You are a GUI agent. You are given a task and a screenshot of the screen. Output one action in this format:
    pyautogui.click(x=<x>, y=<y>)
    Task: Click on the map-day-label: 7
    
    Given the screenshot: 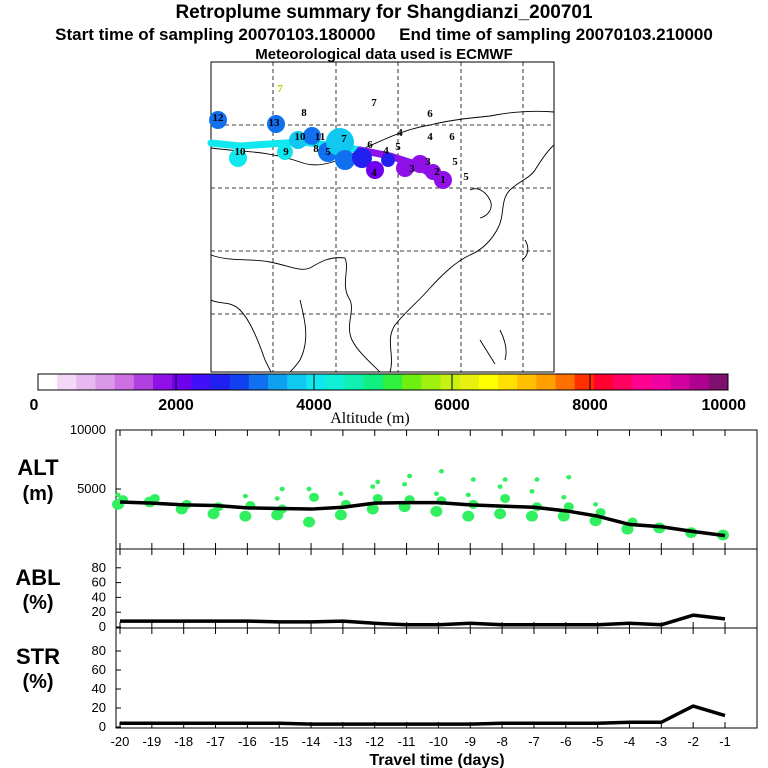 What is the action you would take?
    pyautogui.click(x=374, y=103)
    